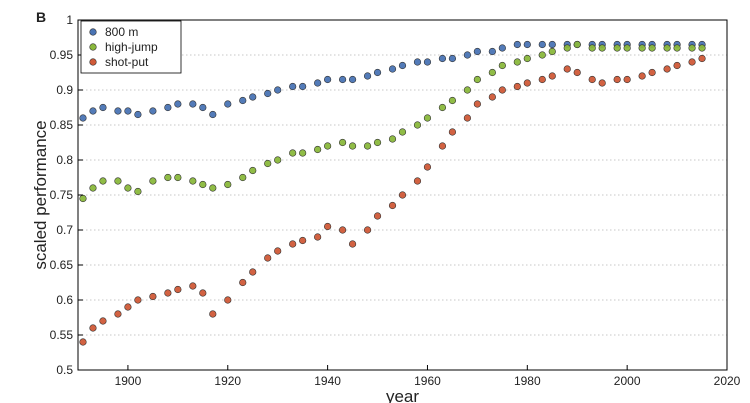 The image size is (750, 403). What do you see at coordinates (128, 381) in the screenshot?
I see `x-tick-label: 1900` at bounding box center [128, 381].